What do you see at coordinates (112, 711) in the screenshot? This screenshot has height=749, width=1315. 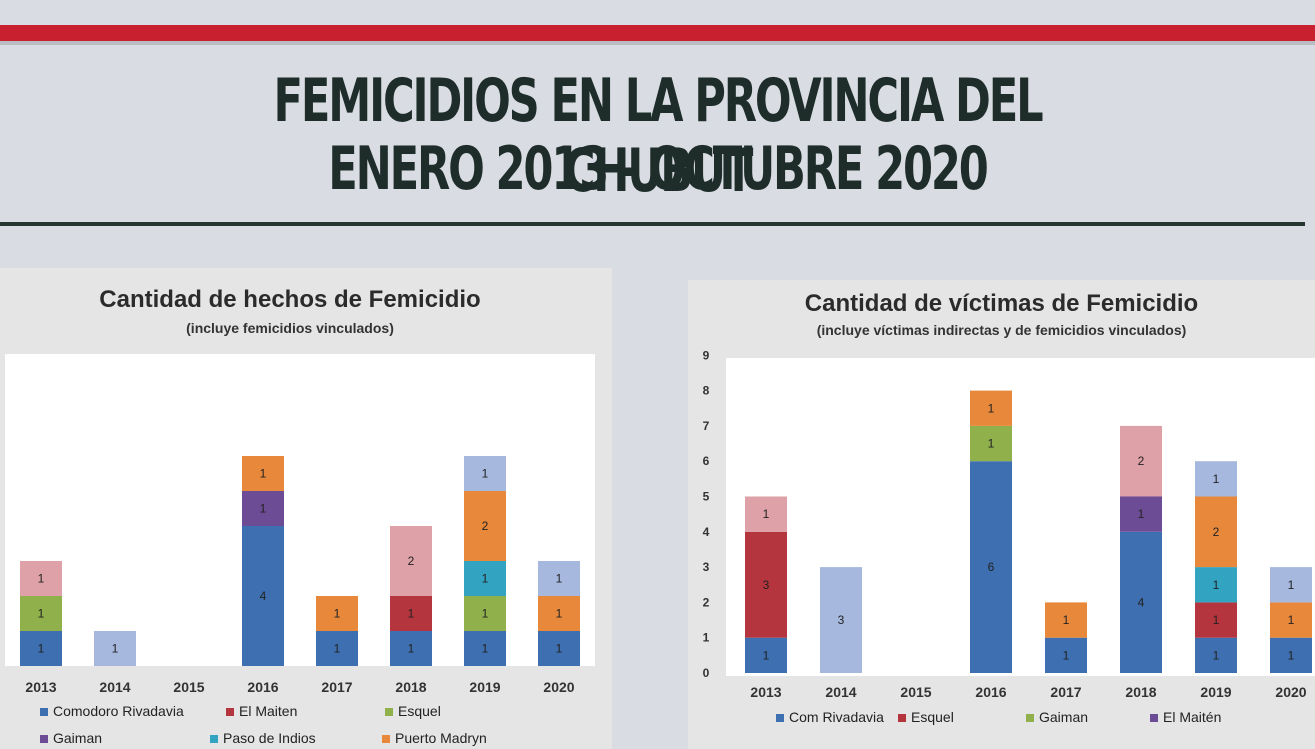 I see `legend-item-comodoro-rivadavia: Comodoro Rivadavia` at bounding box center [112, 711].